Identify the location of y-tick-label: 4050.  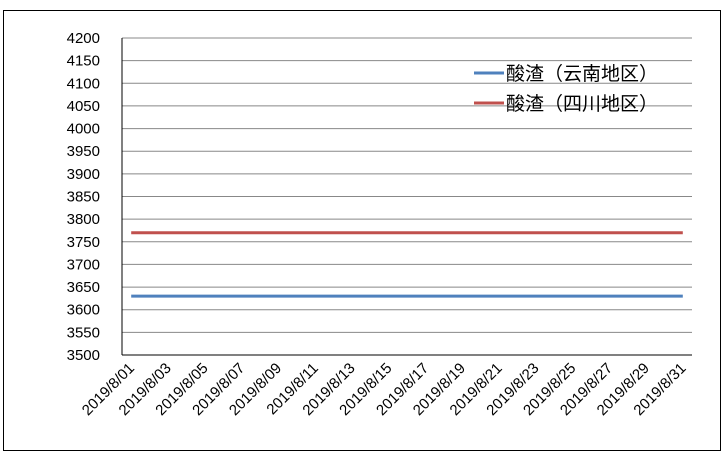
(83, 106).